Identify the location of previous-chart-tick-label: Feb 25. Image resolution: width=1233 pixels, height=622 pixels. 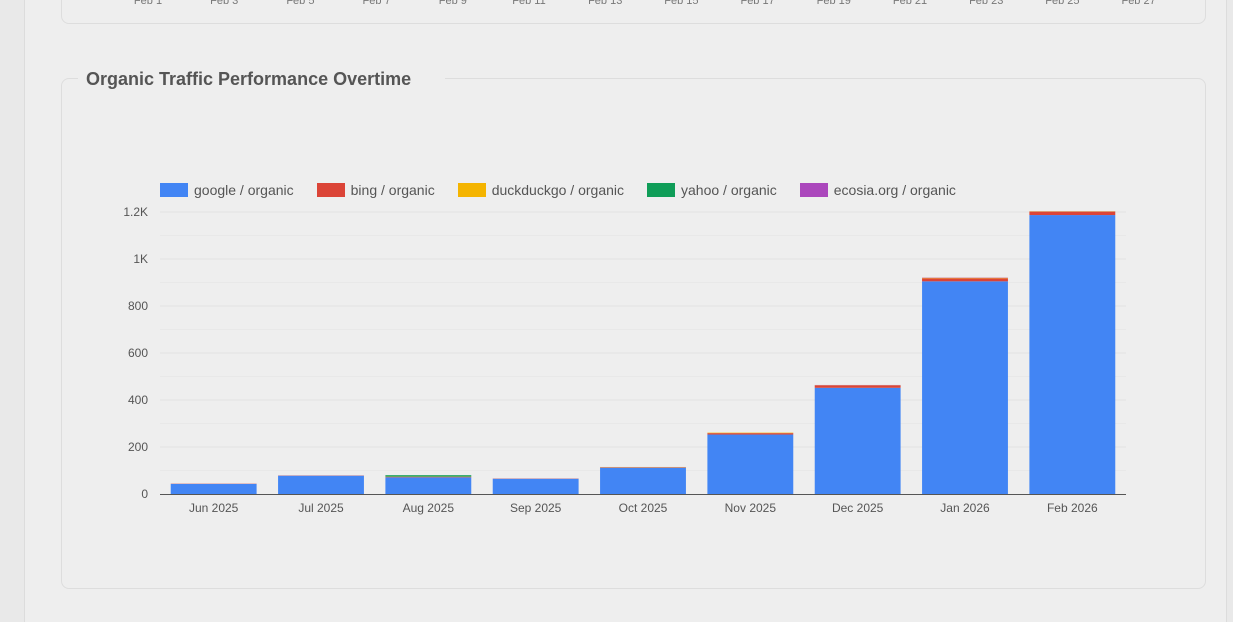
(1062, 3).